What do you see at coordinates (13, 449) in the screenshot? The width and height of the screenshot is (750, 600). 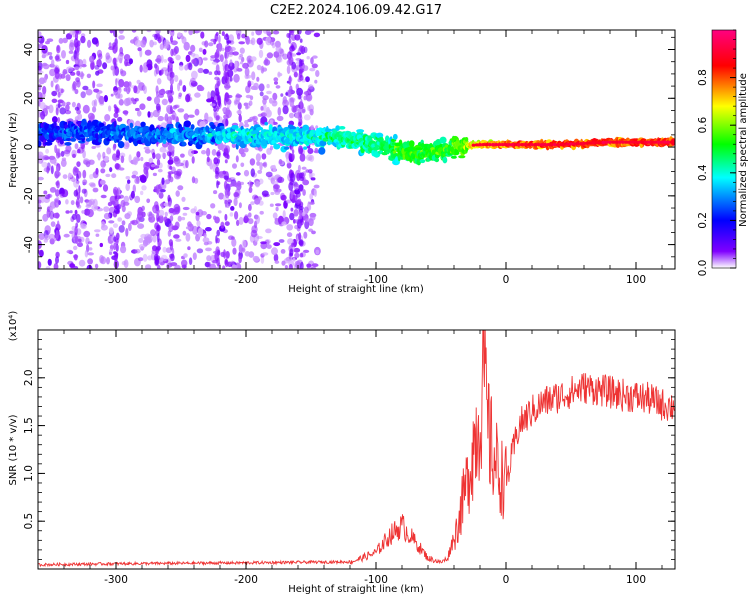 I see `snr-y-axis-label: SNR (10 * v/v)` at bounding box center [13, 449].